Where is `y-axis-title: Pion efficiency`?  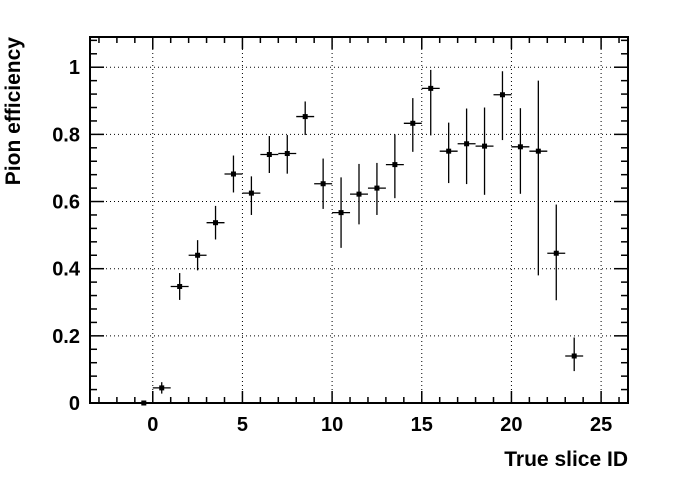
y-axis-title: Pion efficiency is located at coordinates (13, 111).